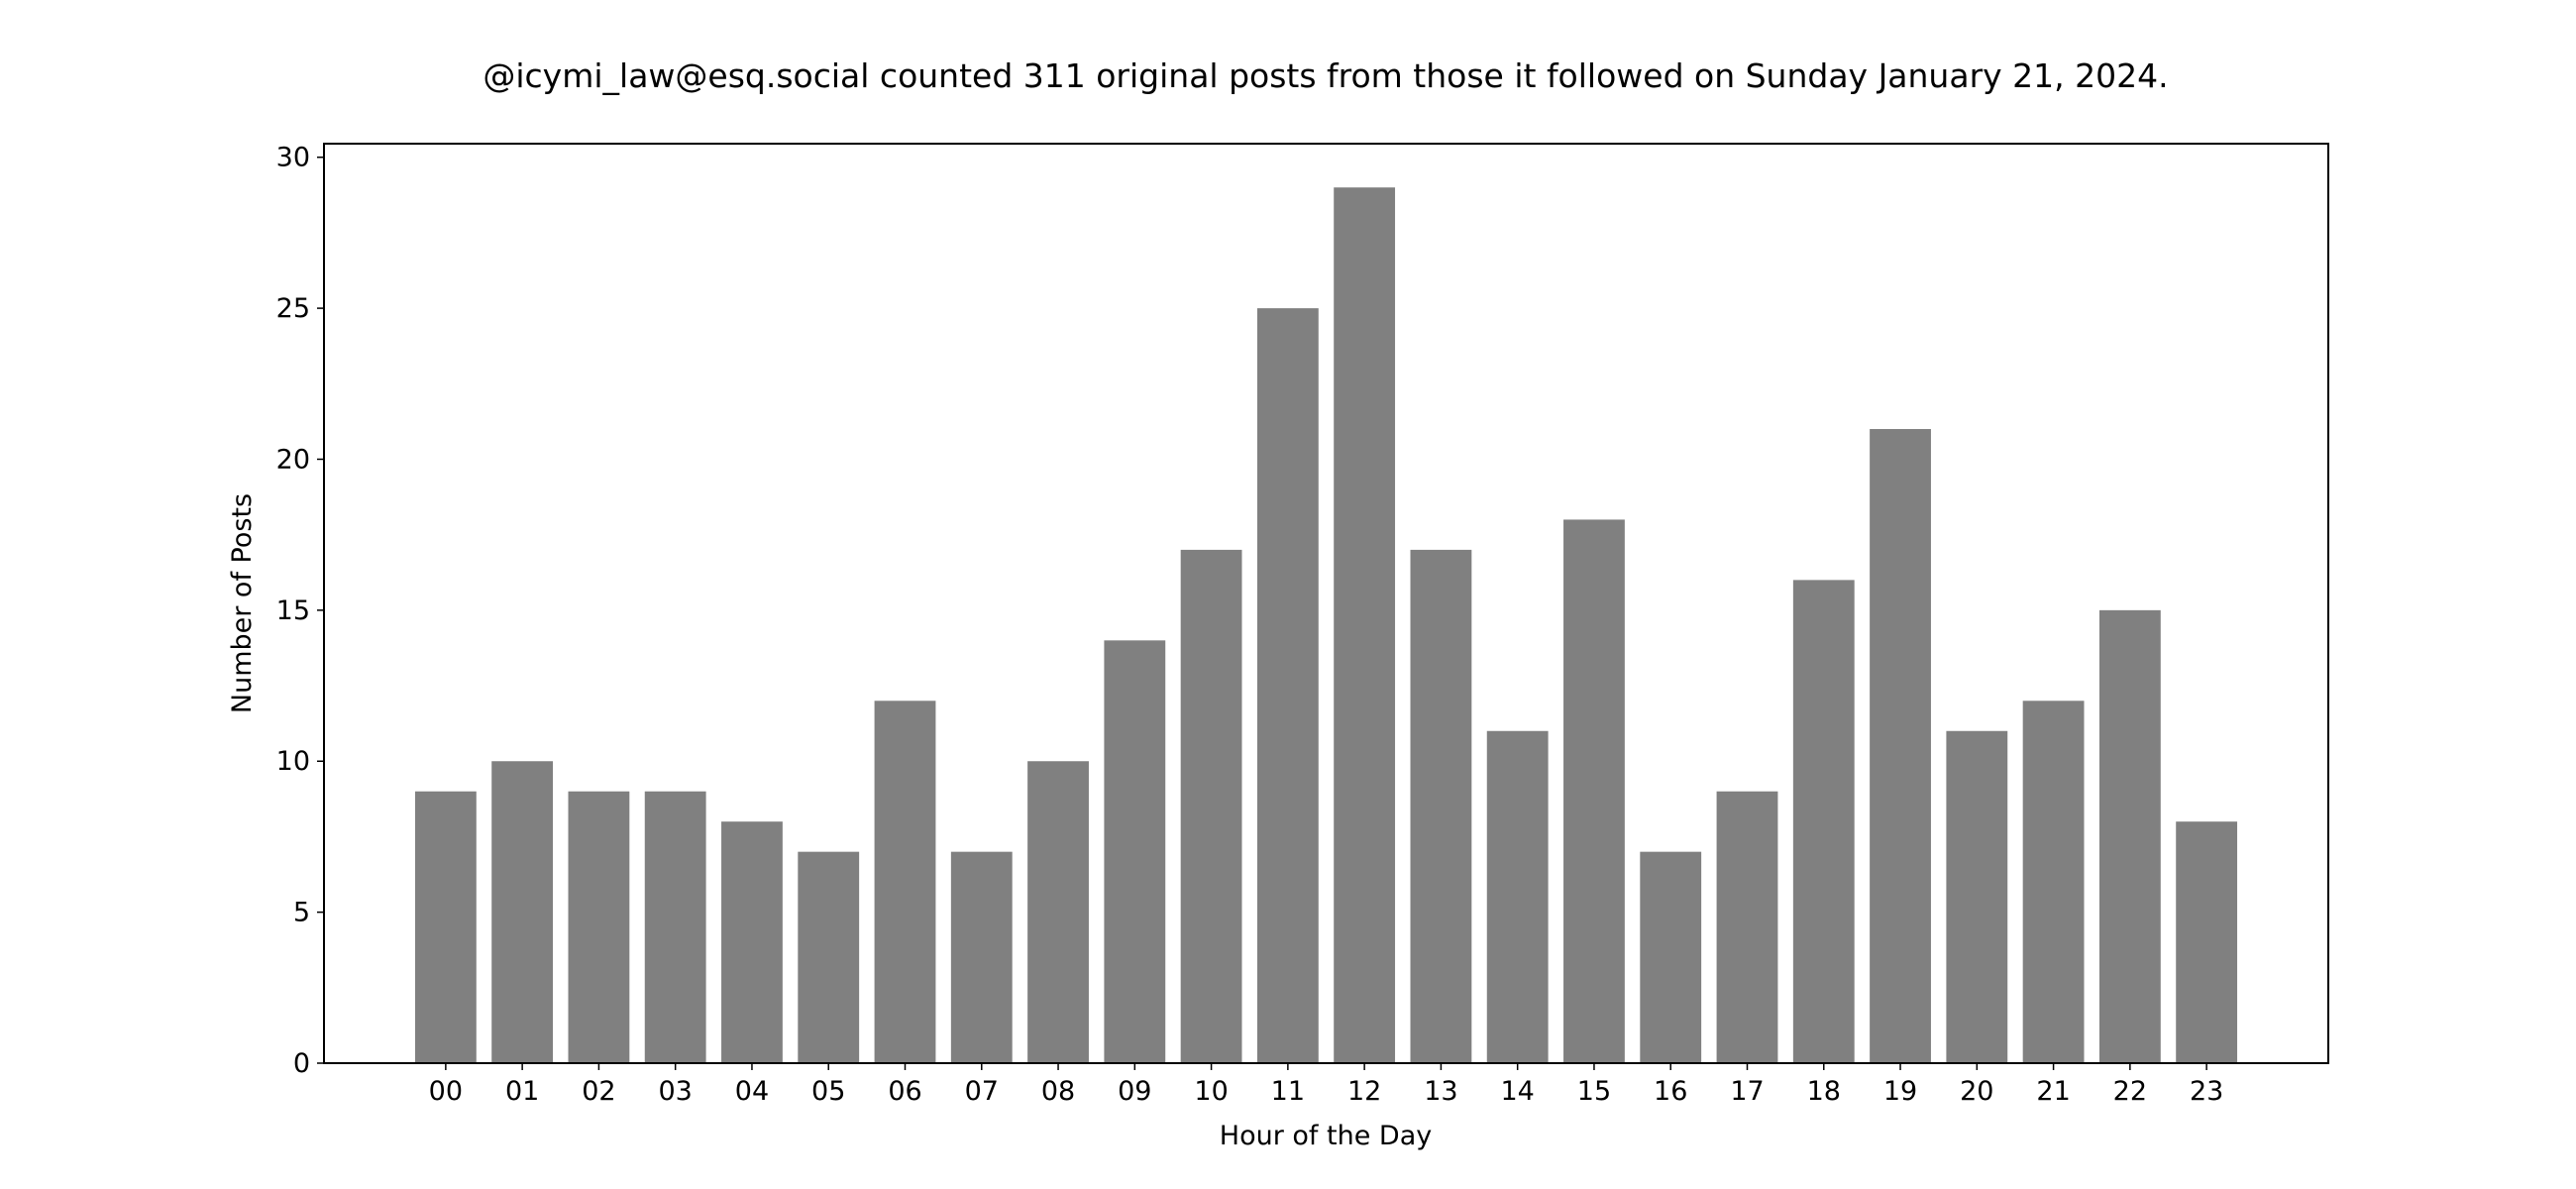 This screenshot has height=1189, width=2576. I want to click on x-axis-label: Hour of the Day, so click(1326, 1136).